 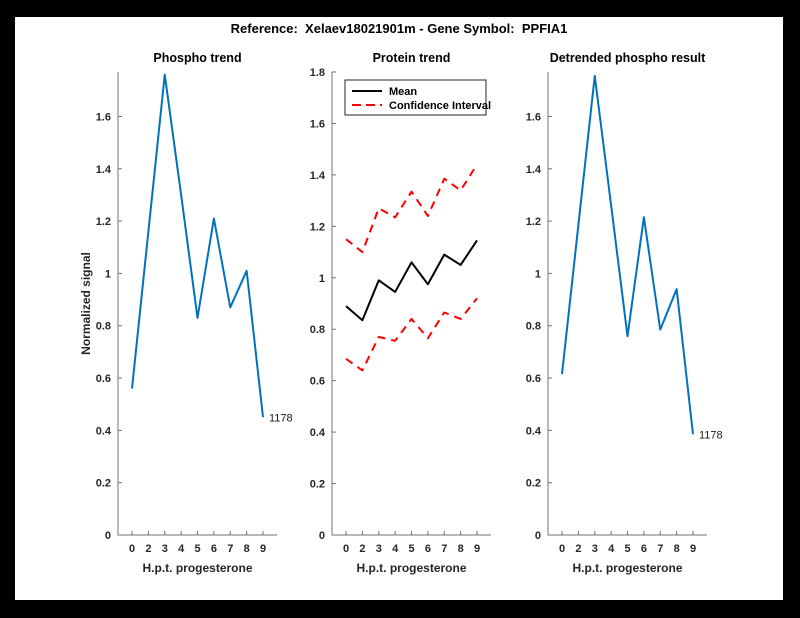 I want to click on y-tick-label: 1.8, so click(x=317, y=73).